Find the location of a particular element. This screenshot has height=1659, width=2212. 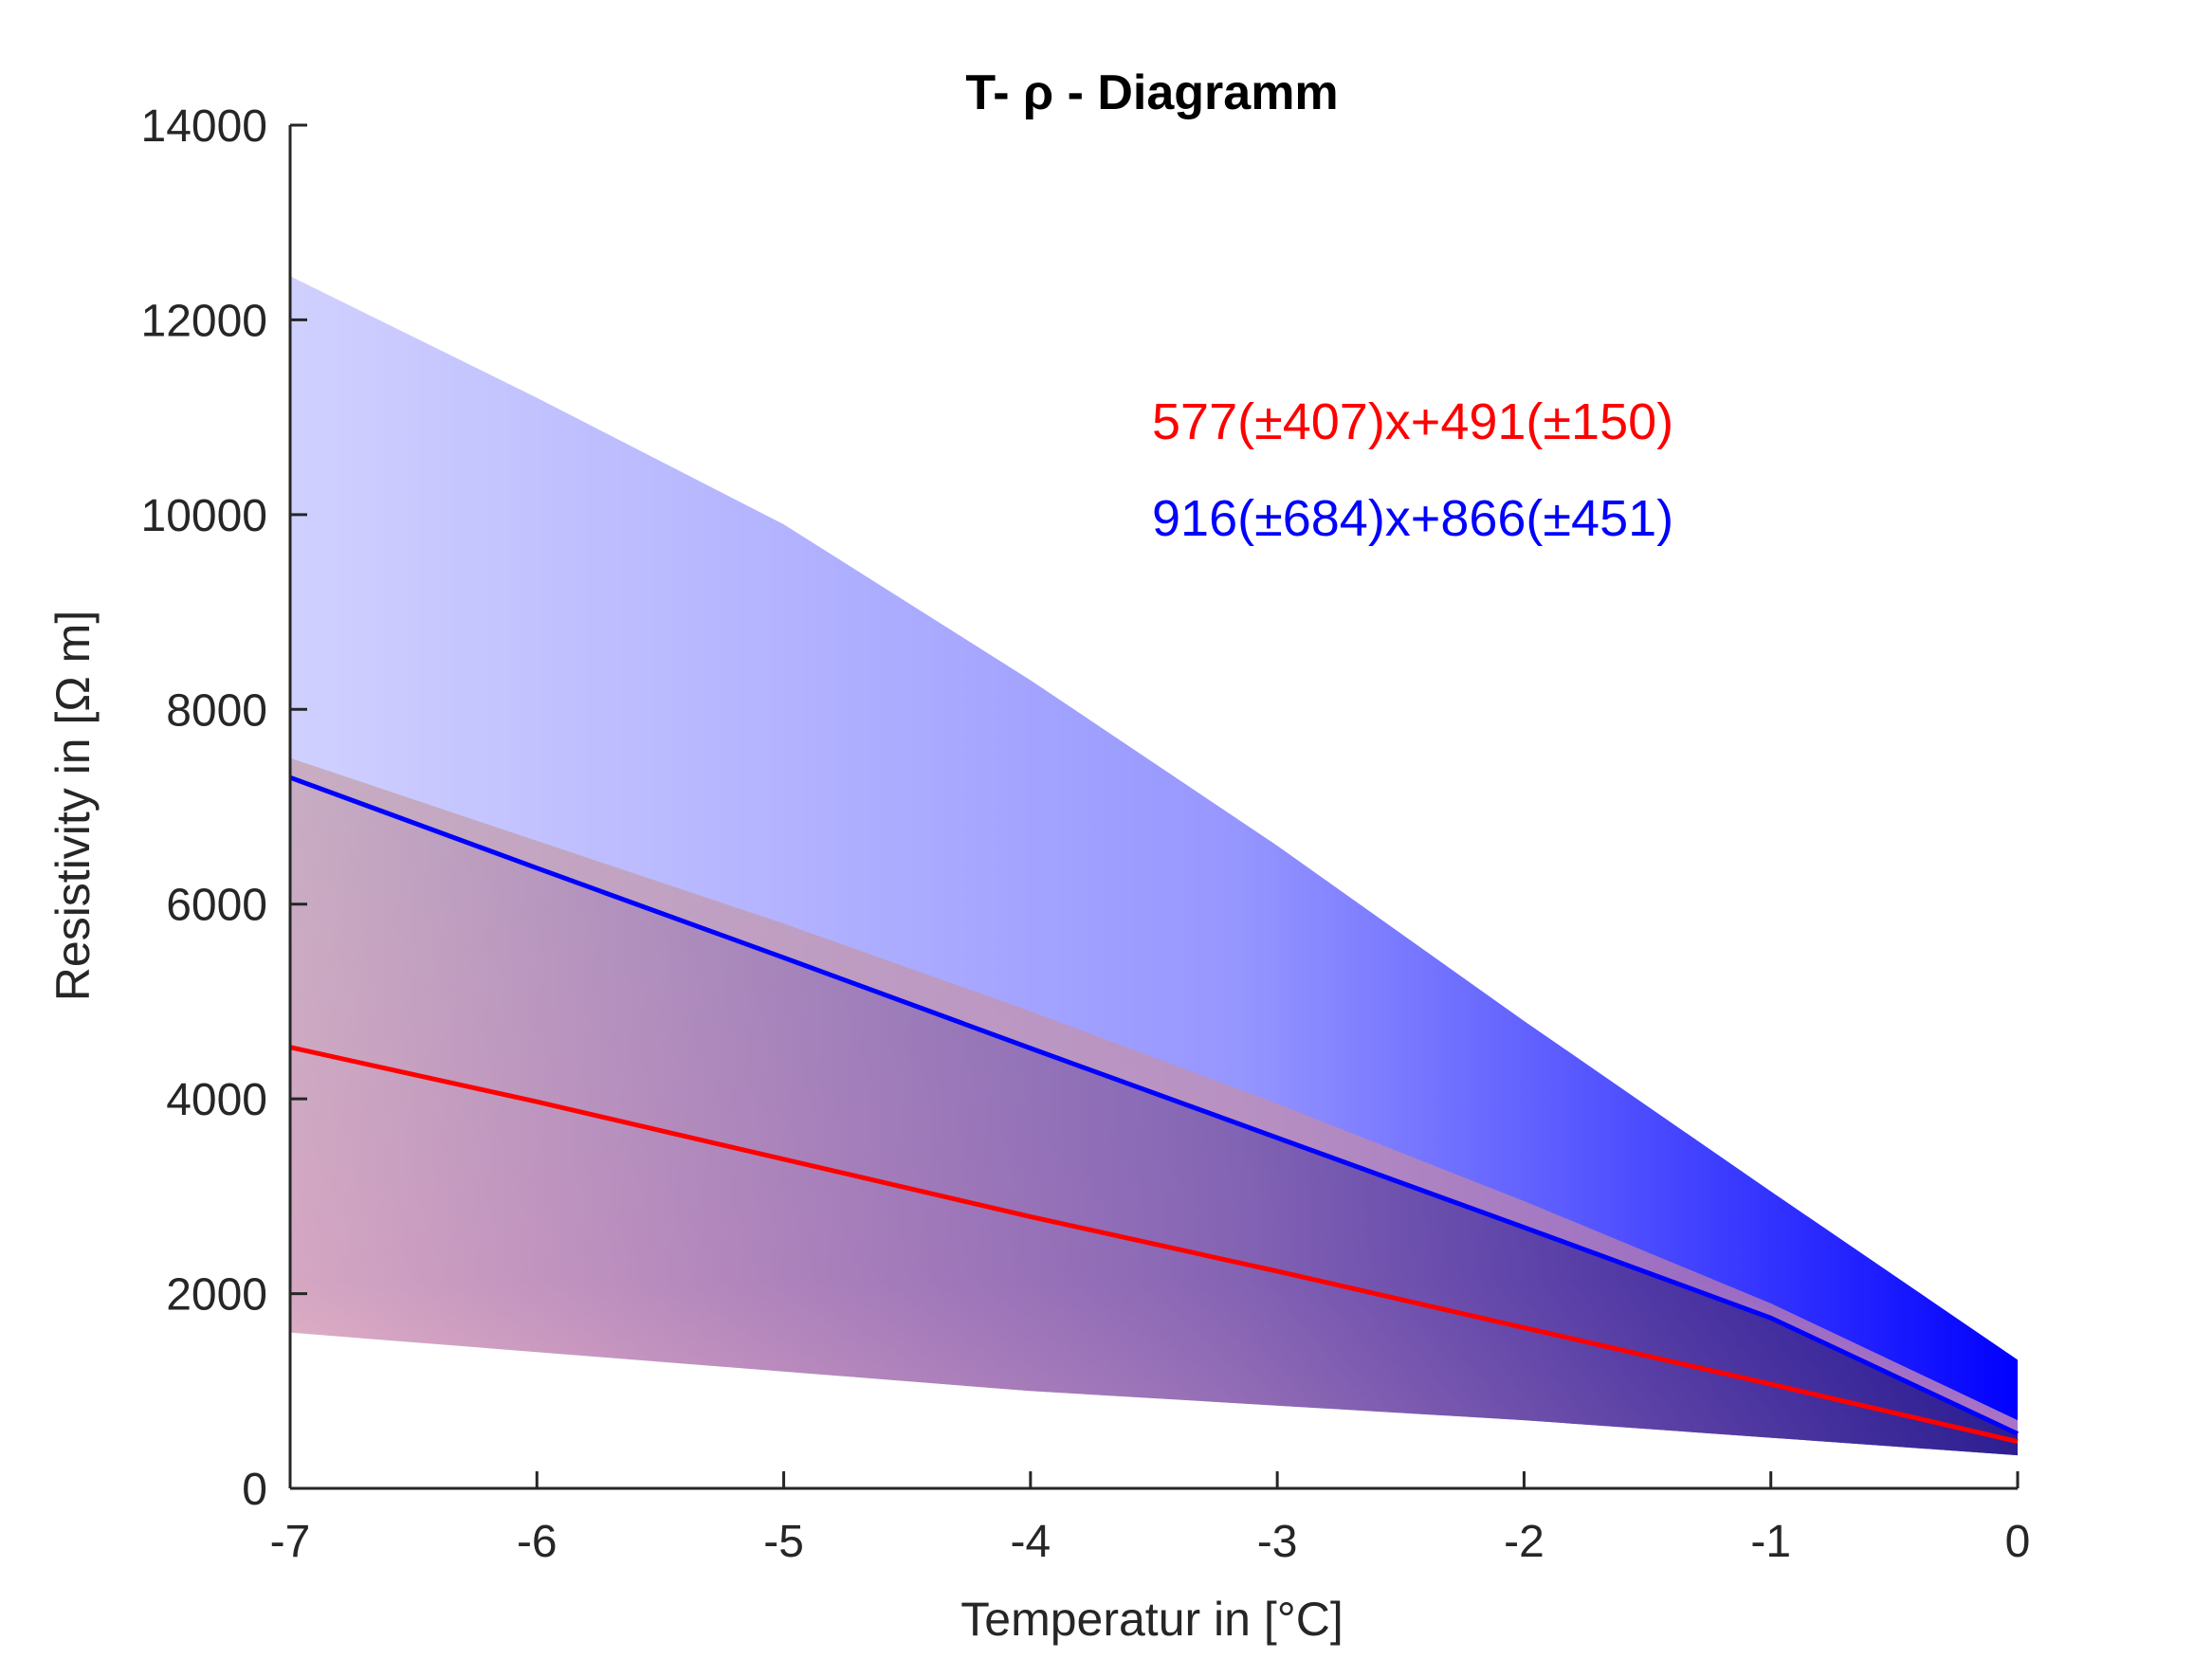

y-tick-label: 6000 is located at coordinates (216, 906).